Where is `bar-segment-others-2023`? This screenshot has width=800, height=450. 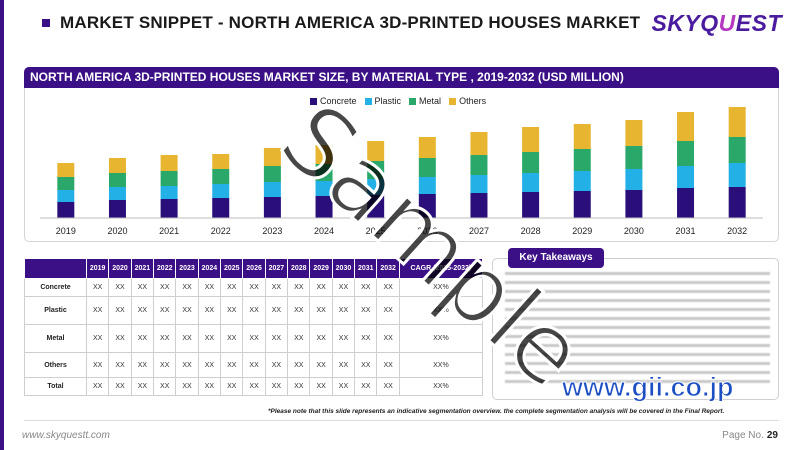
bar-segment-others-2023 is located at coordinates (272, 157).